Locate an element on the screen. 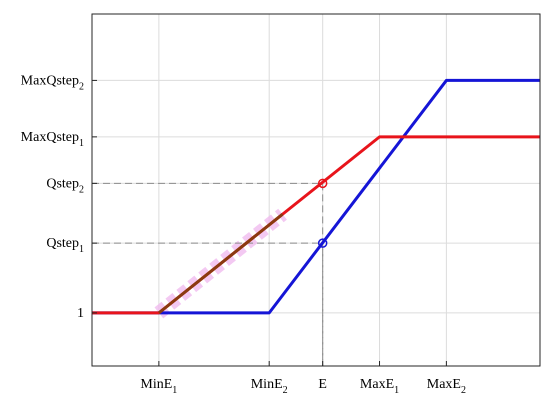  y-tick-label: MaxQstep2 is located at coordinates (52, 82).